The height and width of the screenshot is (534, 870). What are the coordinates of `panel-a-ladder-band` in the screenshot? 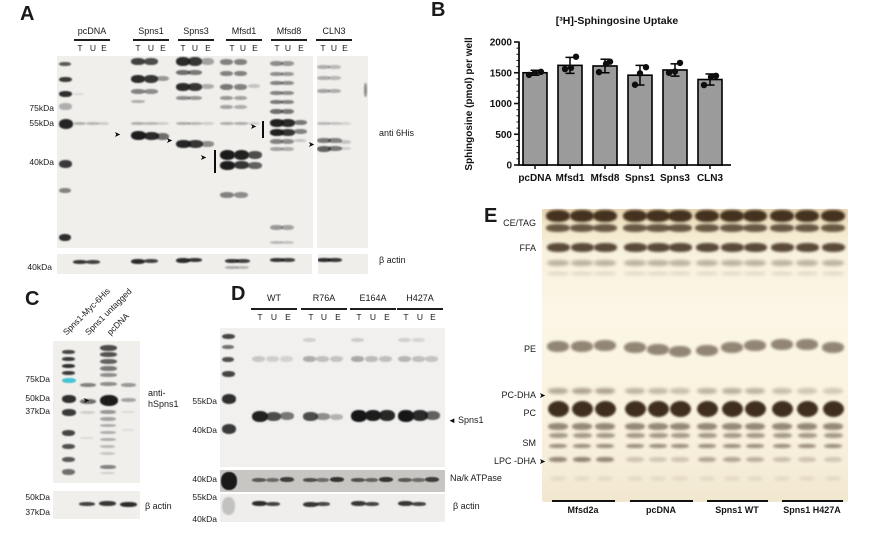 It's located at (65, 106).